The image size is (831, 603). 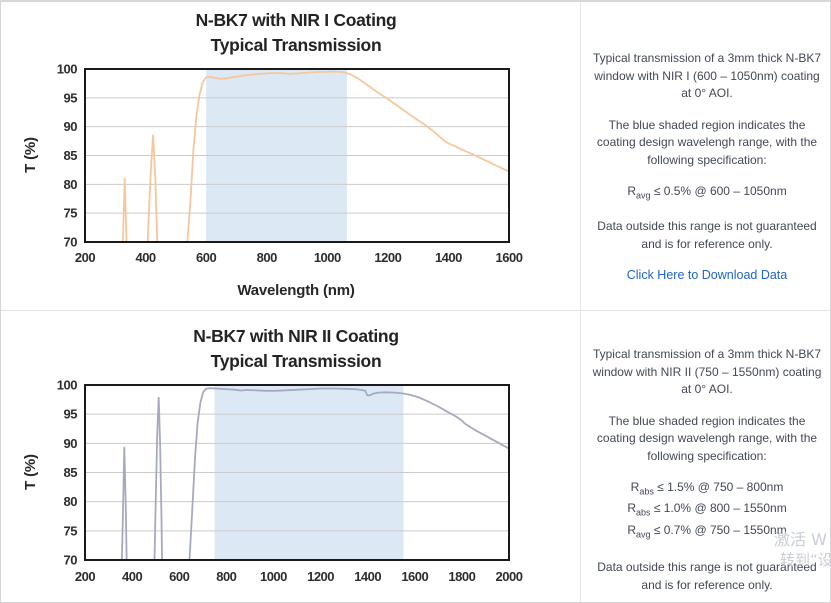 What do you see at coordinates (707, 275) in the screenshot?
I see `download-data-link: Click Here to Download Data` at bounding box center [707, 275].